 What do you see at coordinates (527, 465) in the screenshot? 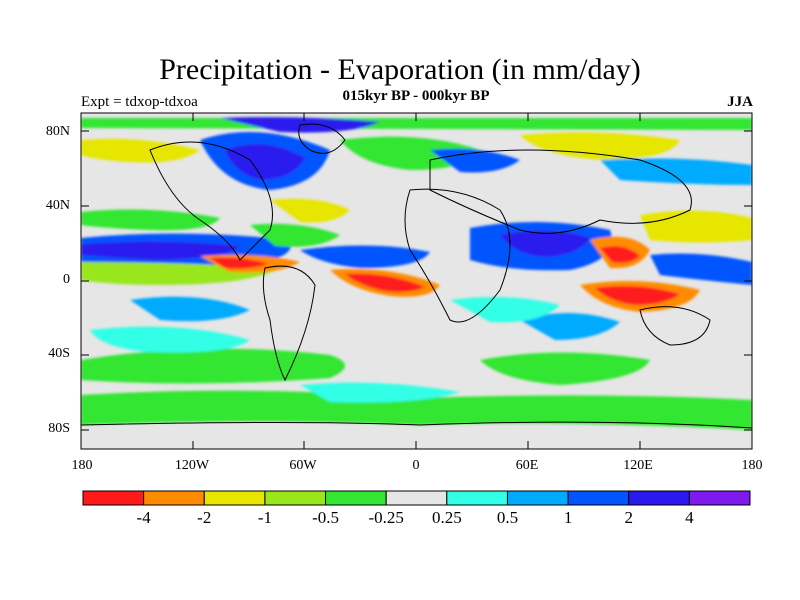
I see `lon-tick-60e: 60E` at bounding box center [527, 465].